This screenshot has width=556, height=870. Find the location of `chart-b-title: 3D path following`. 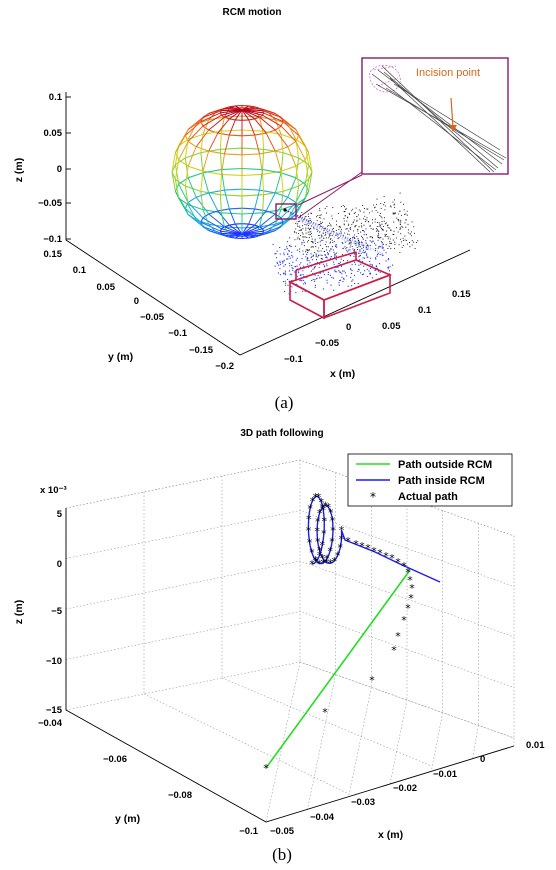

chart-b-title: 3D path following is located at coordinates (281, 433).